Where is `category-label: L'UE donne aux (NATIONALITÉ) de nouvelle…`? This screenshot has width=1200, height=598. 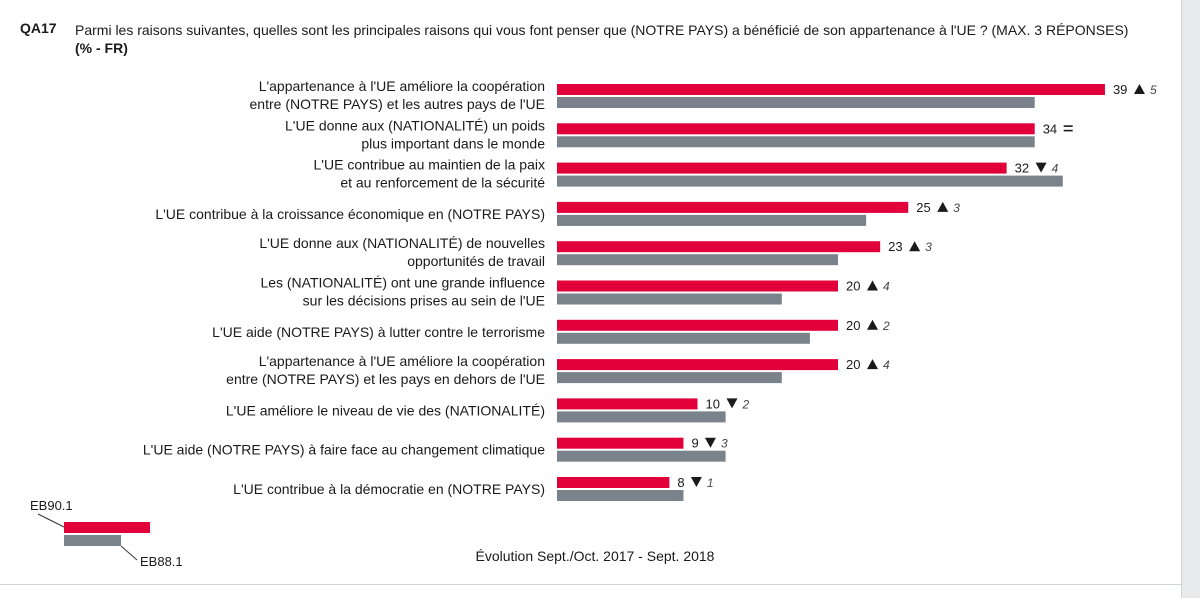
category-label: L'UE donne aux (NATIONALITÉ) de nouvelle… is located at coordinates (402, 252).